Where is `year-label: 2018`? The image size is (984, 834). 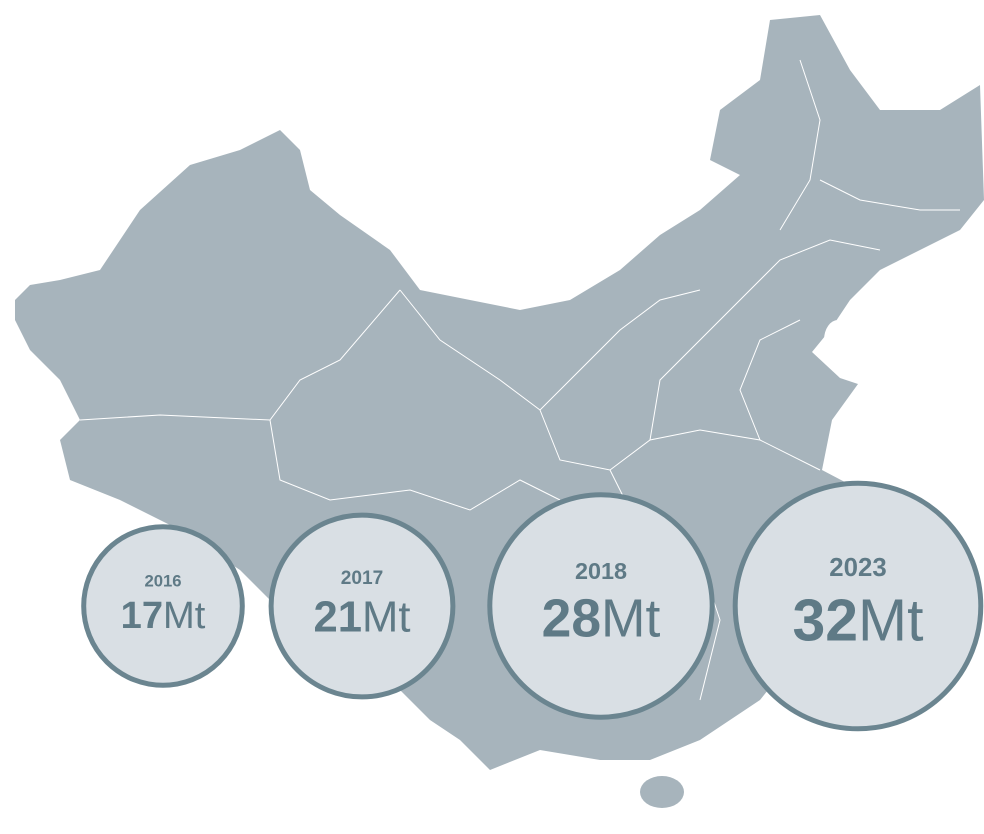
year-label: 2018 is located at coordinates (601, 571).